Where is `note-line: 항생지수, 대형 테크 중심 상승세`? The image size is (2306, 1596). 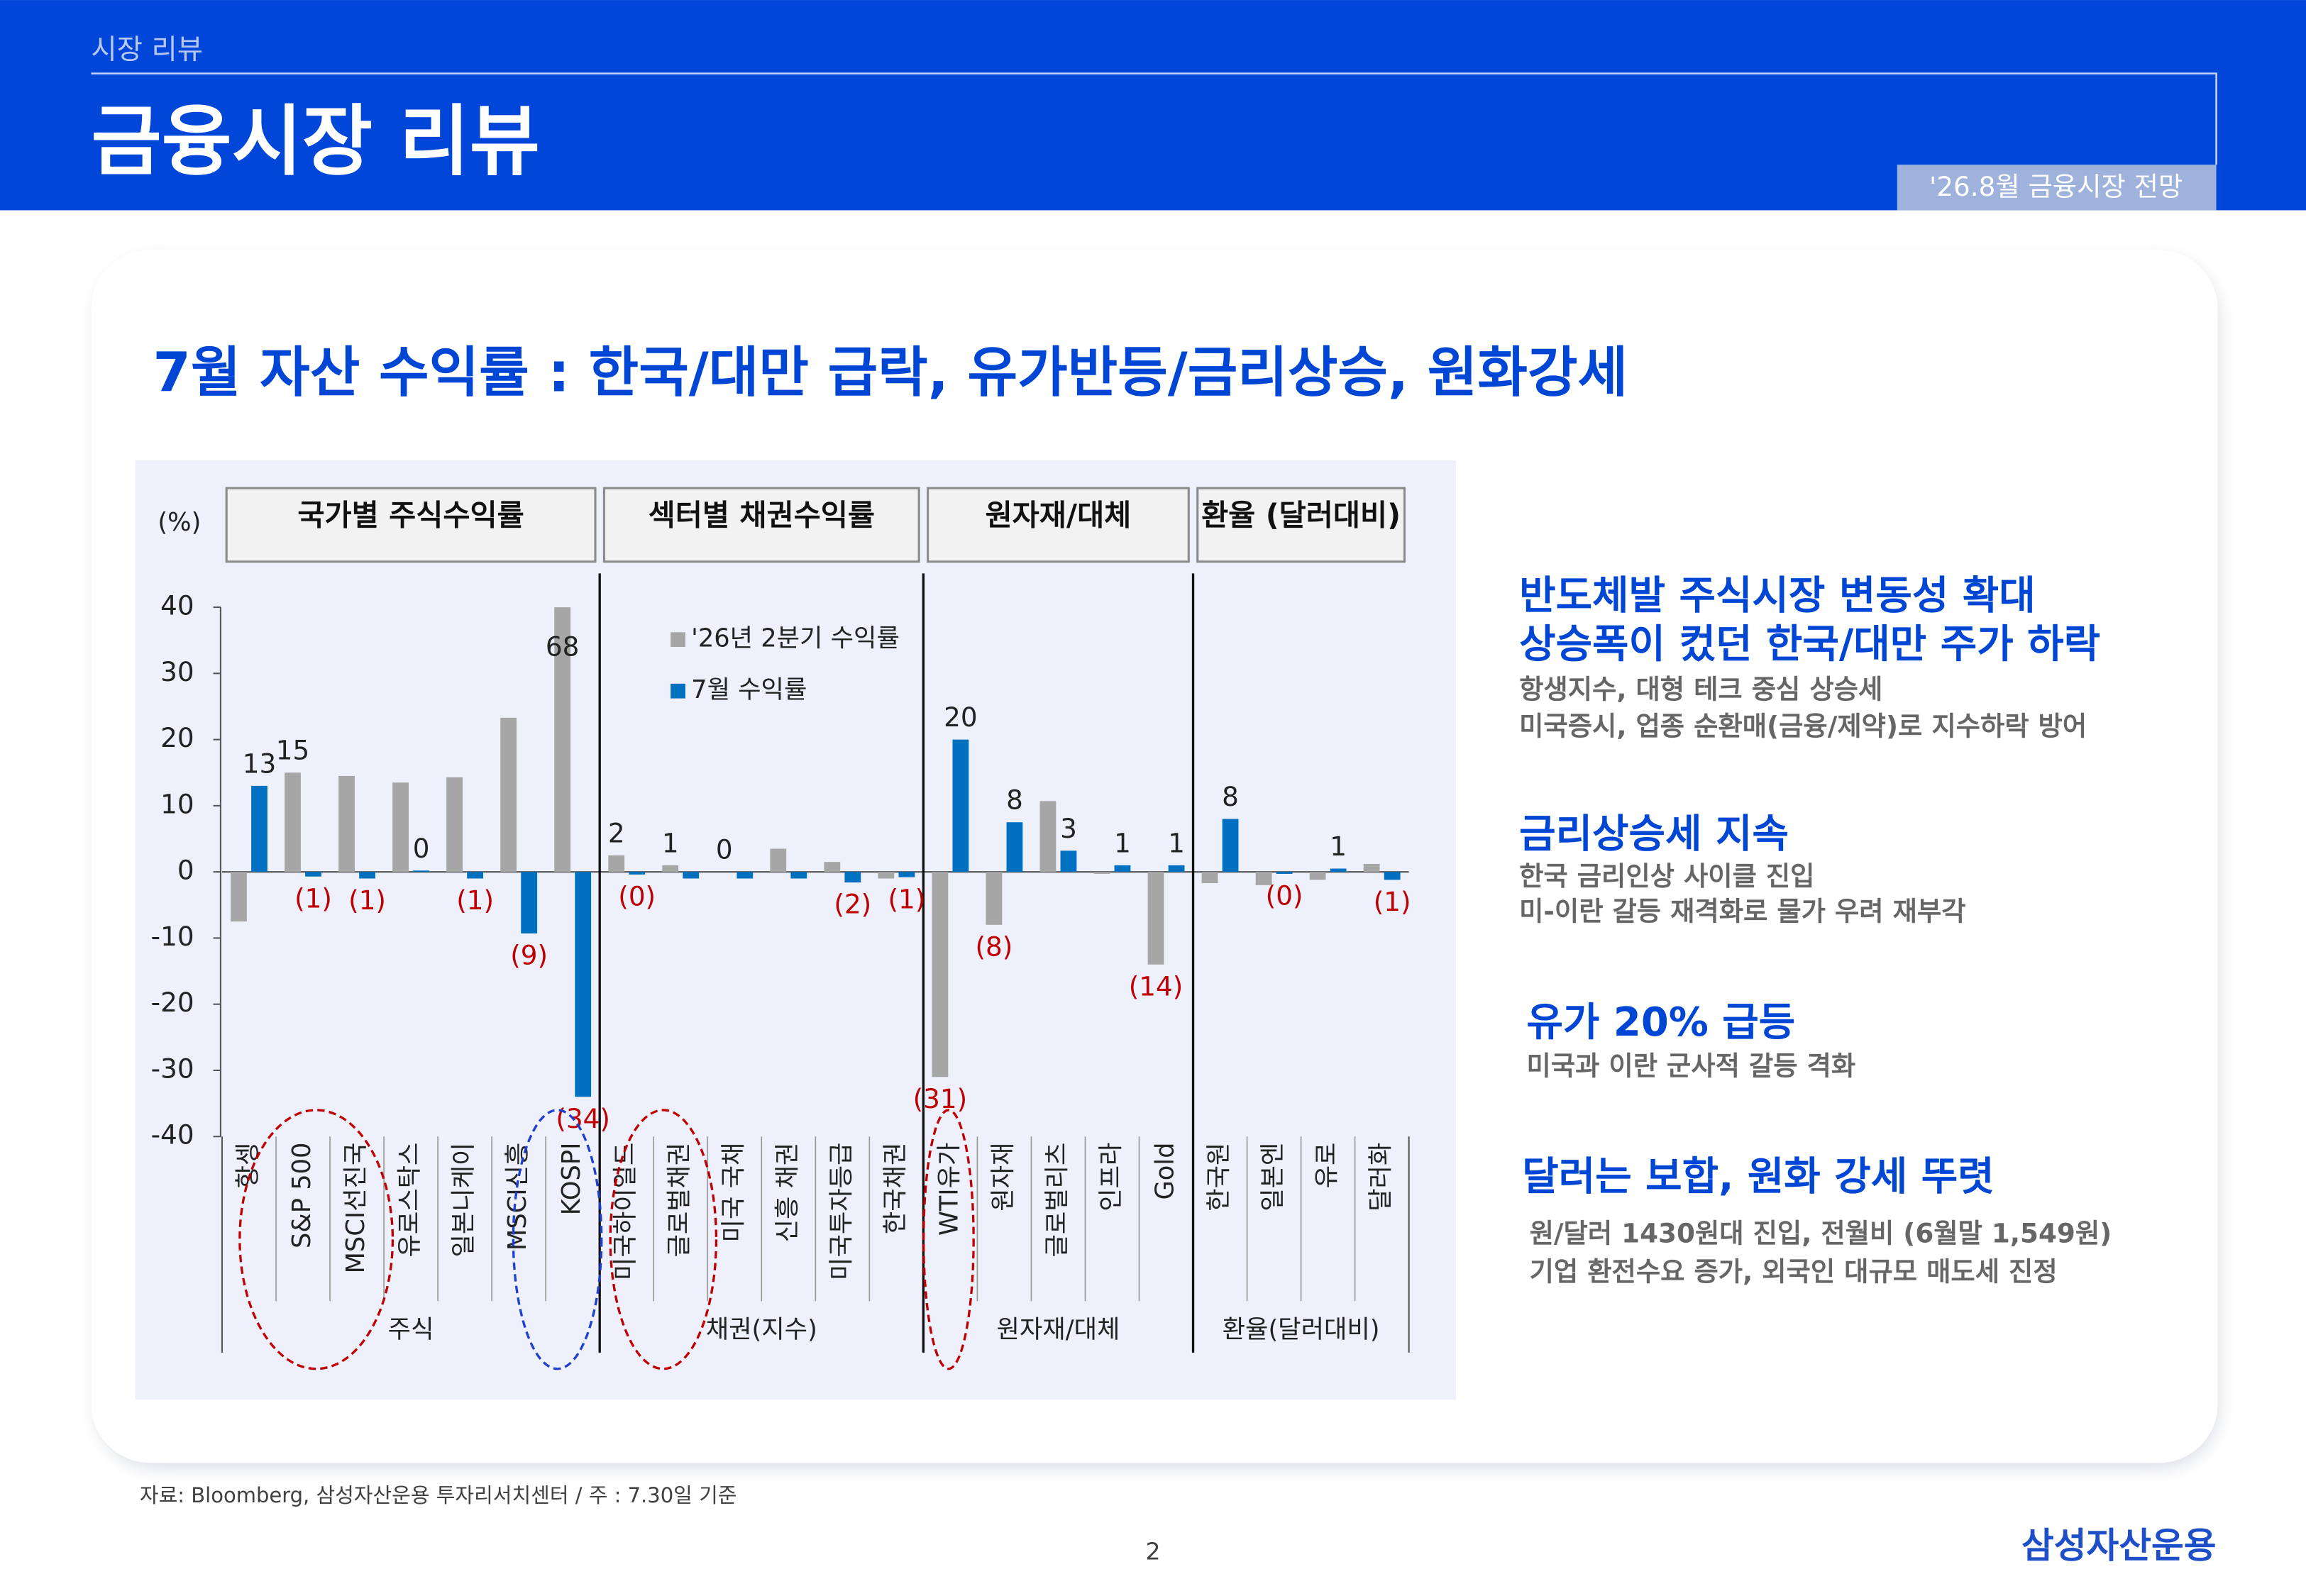 note-line: 항생지수, 대형 테크 중심 상승세 is located at coordinates (1700, 689).